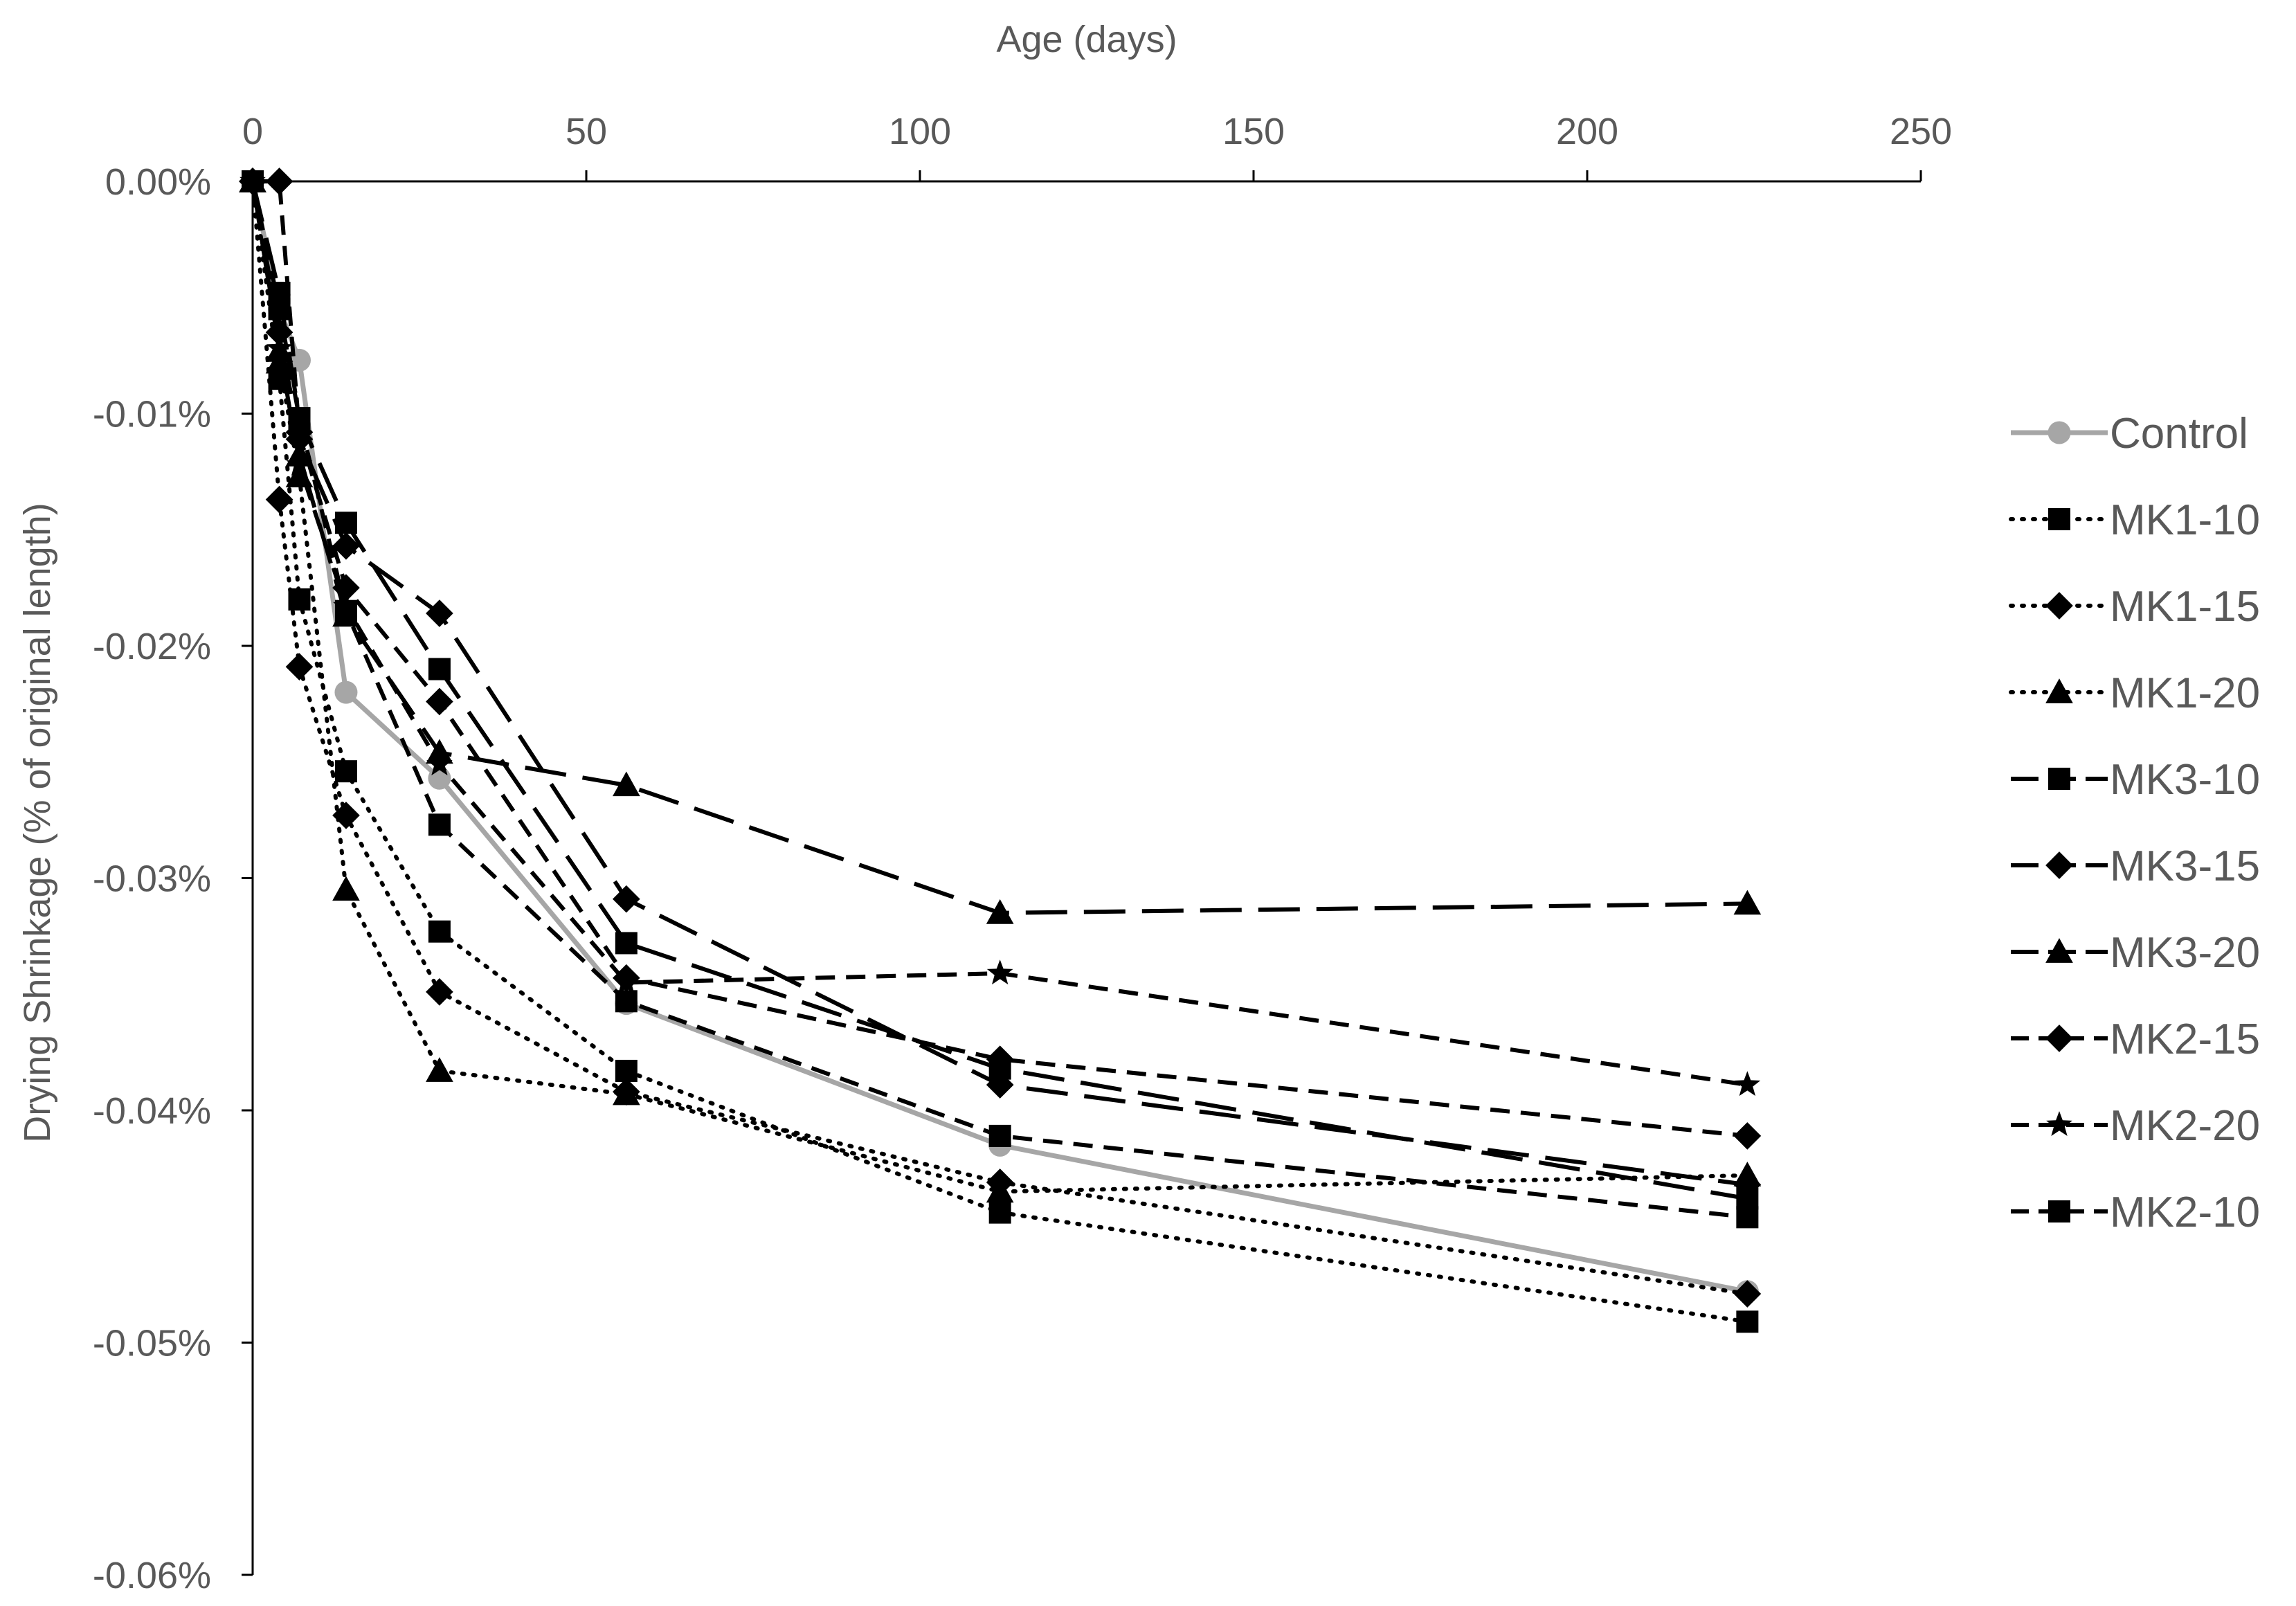 The image size is (2296, 1606). What do you see at coordinates (1921, 131) in the screenshot?
I see `x-tick-label: 250` at bounding box center [1921, 131].